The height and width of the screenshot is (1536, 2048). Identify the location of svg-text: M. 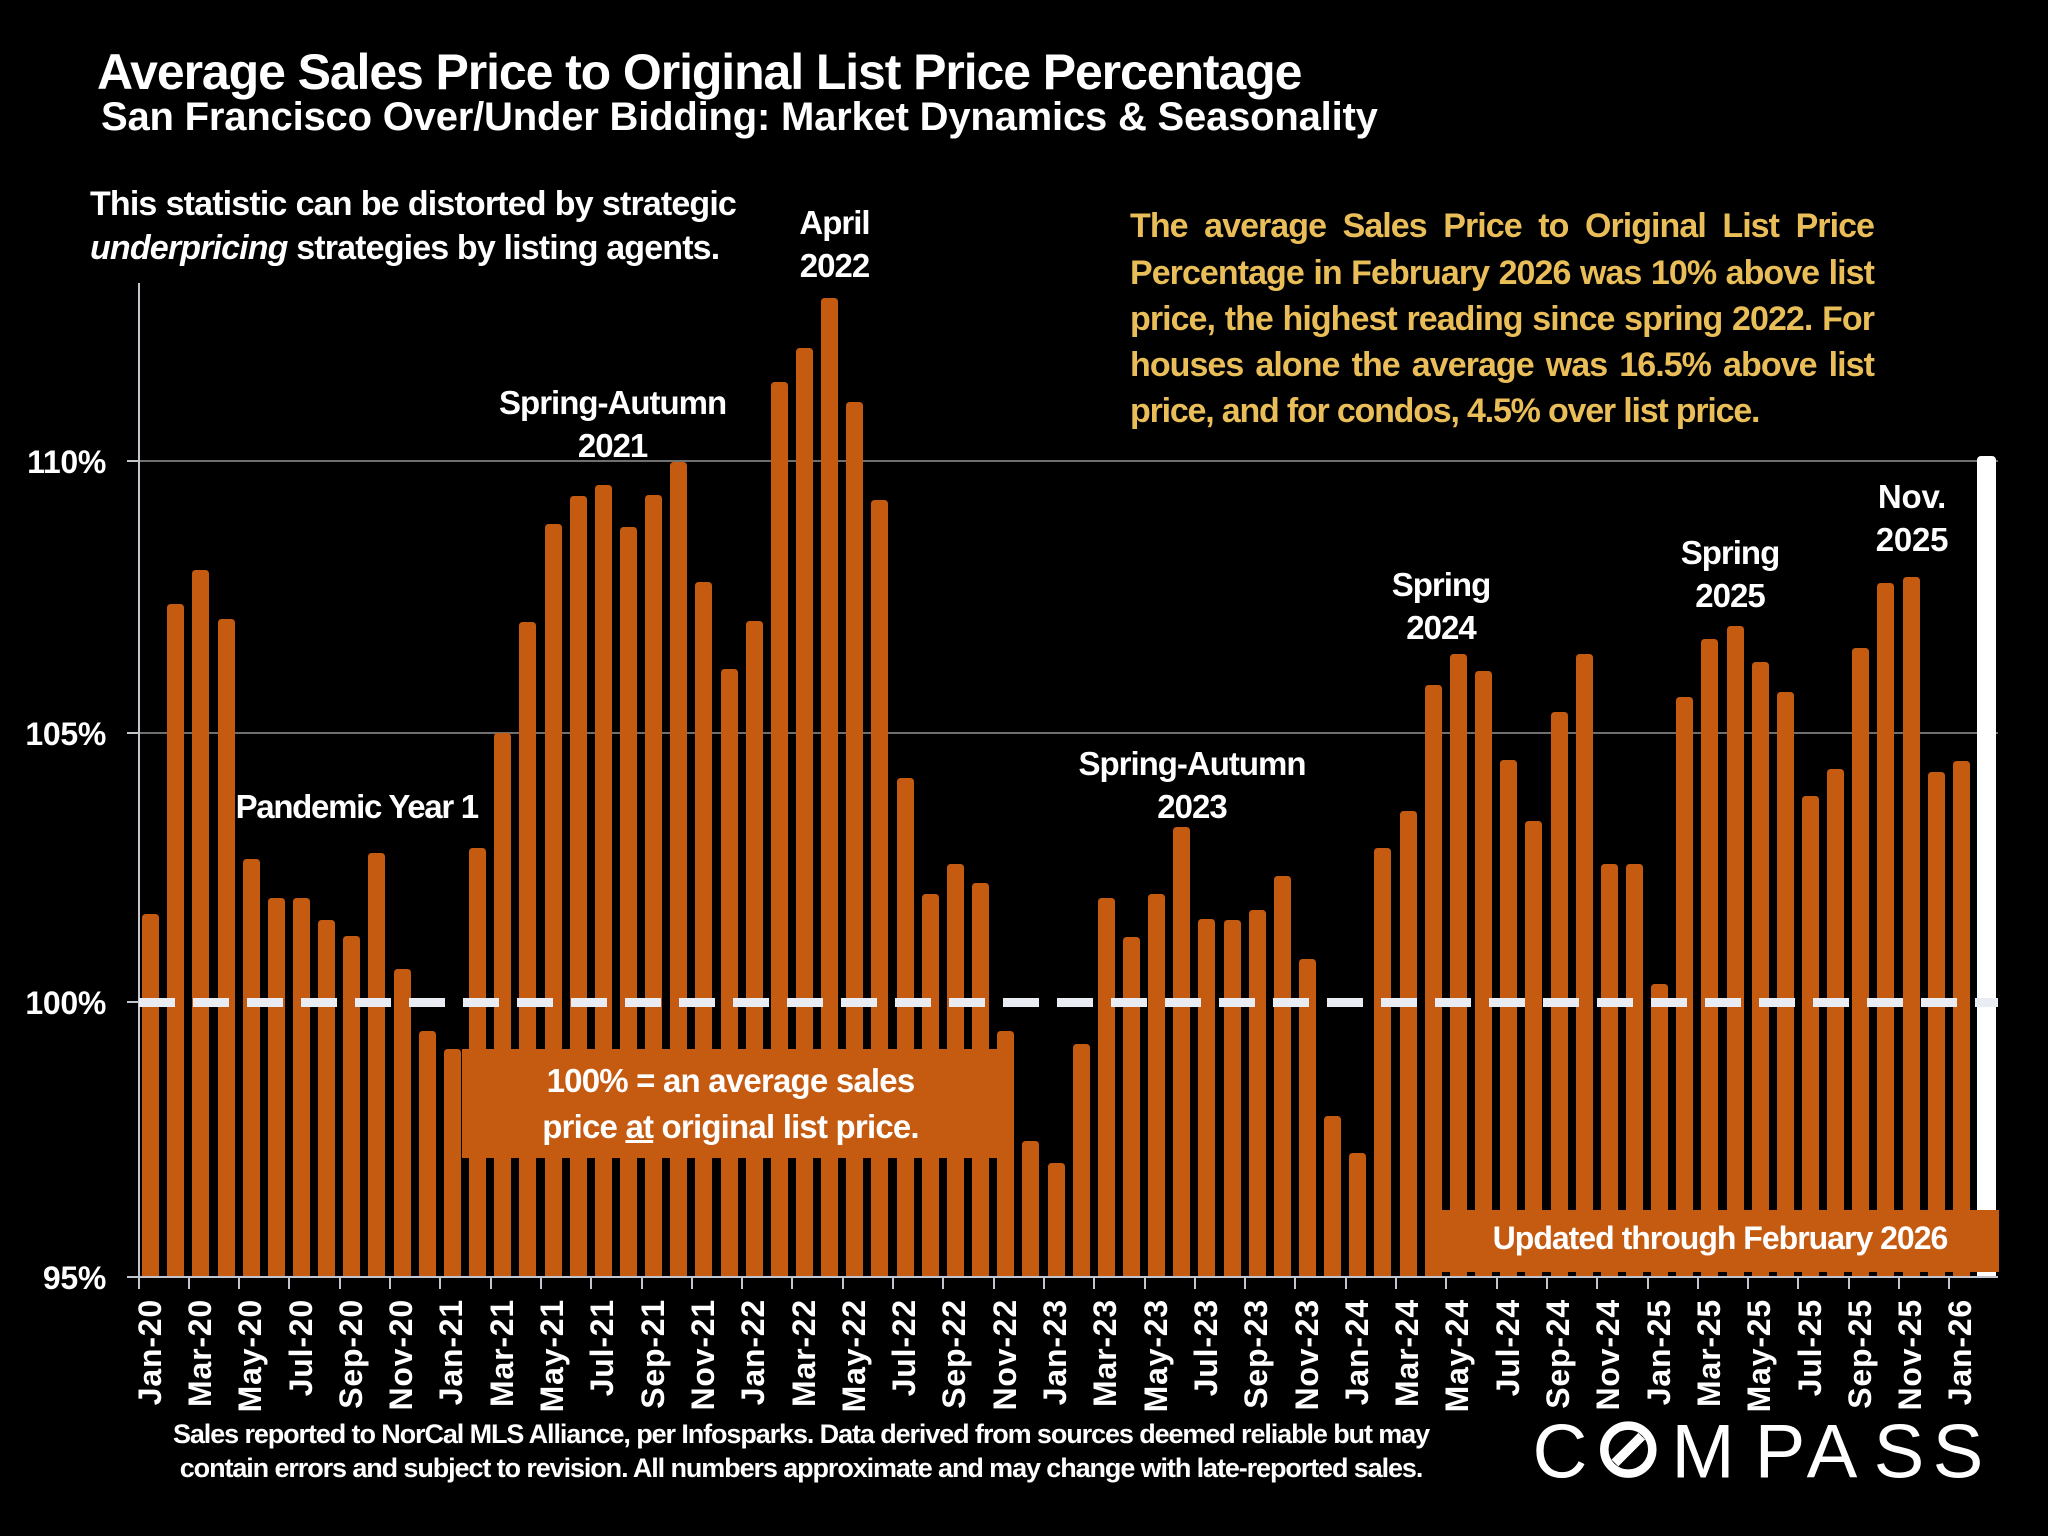
(1702, 1451).